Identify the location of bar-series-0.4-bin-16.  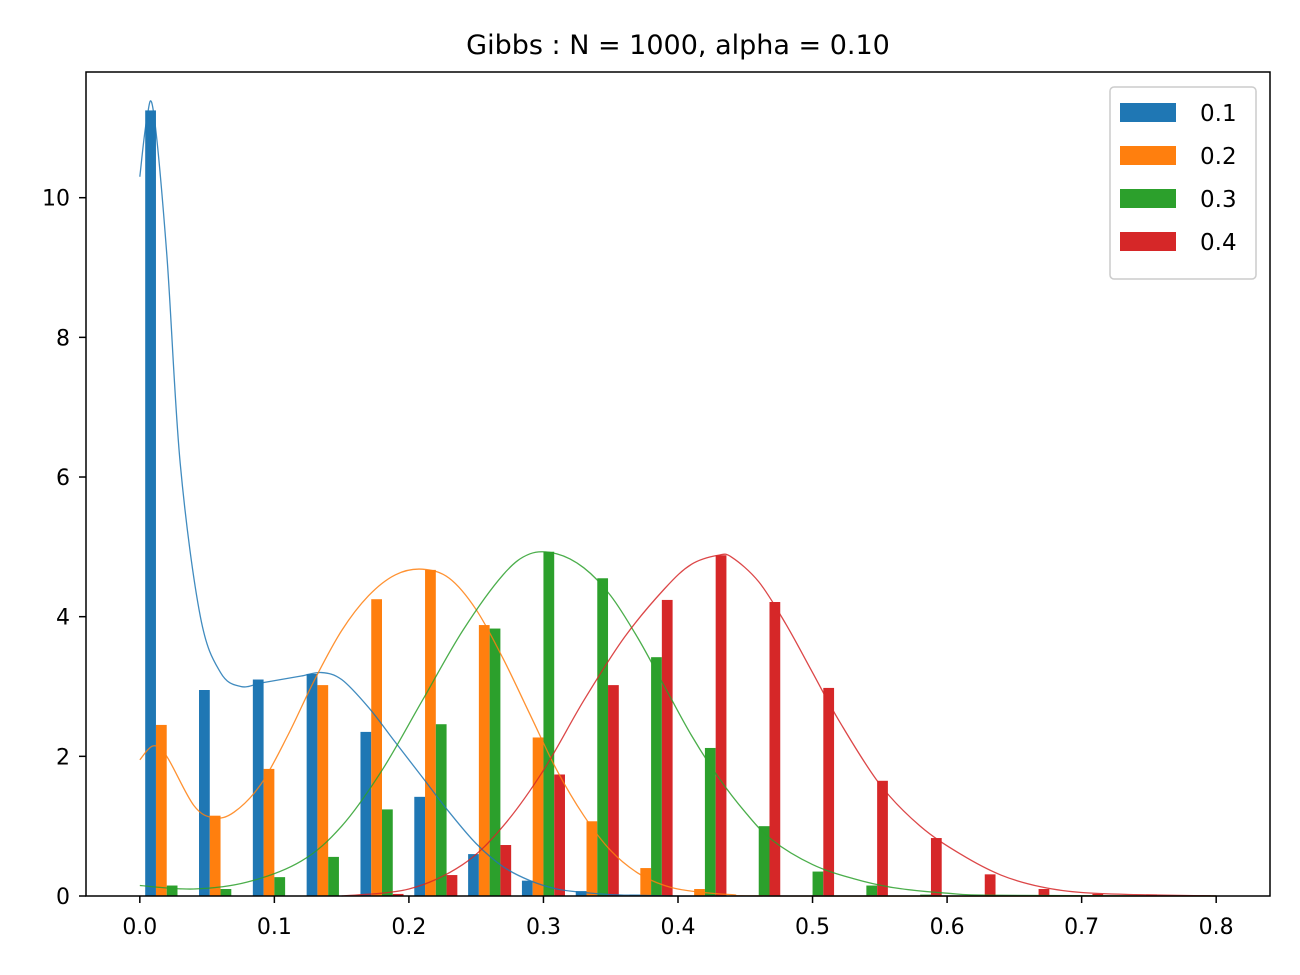
(1044, 892).